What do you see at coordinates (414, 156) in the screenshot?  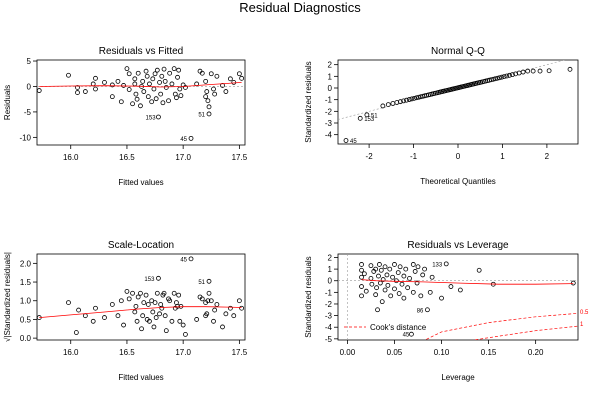 I see `x-tick-label: -1` at bounding box center [414, 156].